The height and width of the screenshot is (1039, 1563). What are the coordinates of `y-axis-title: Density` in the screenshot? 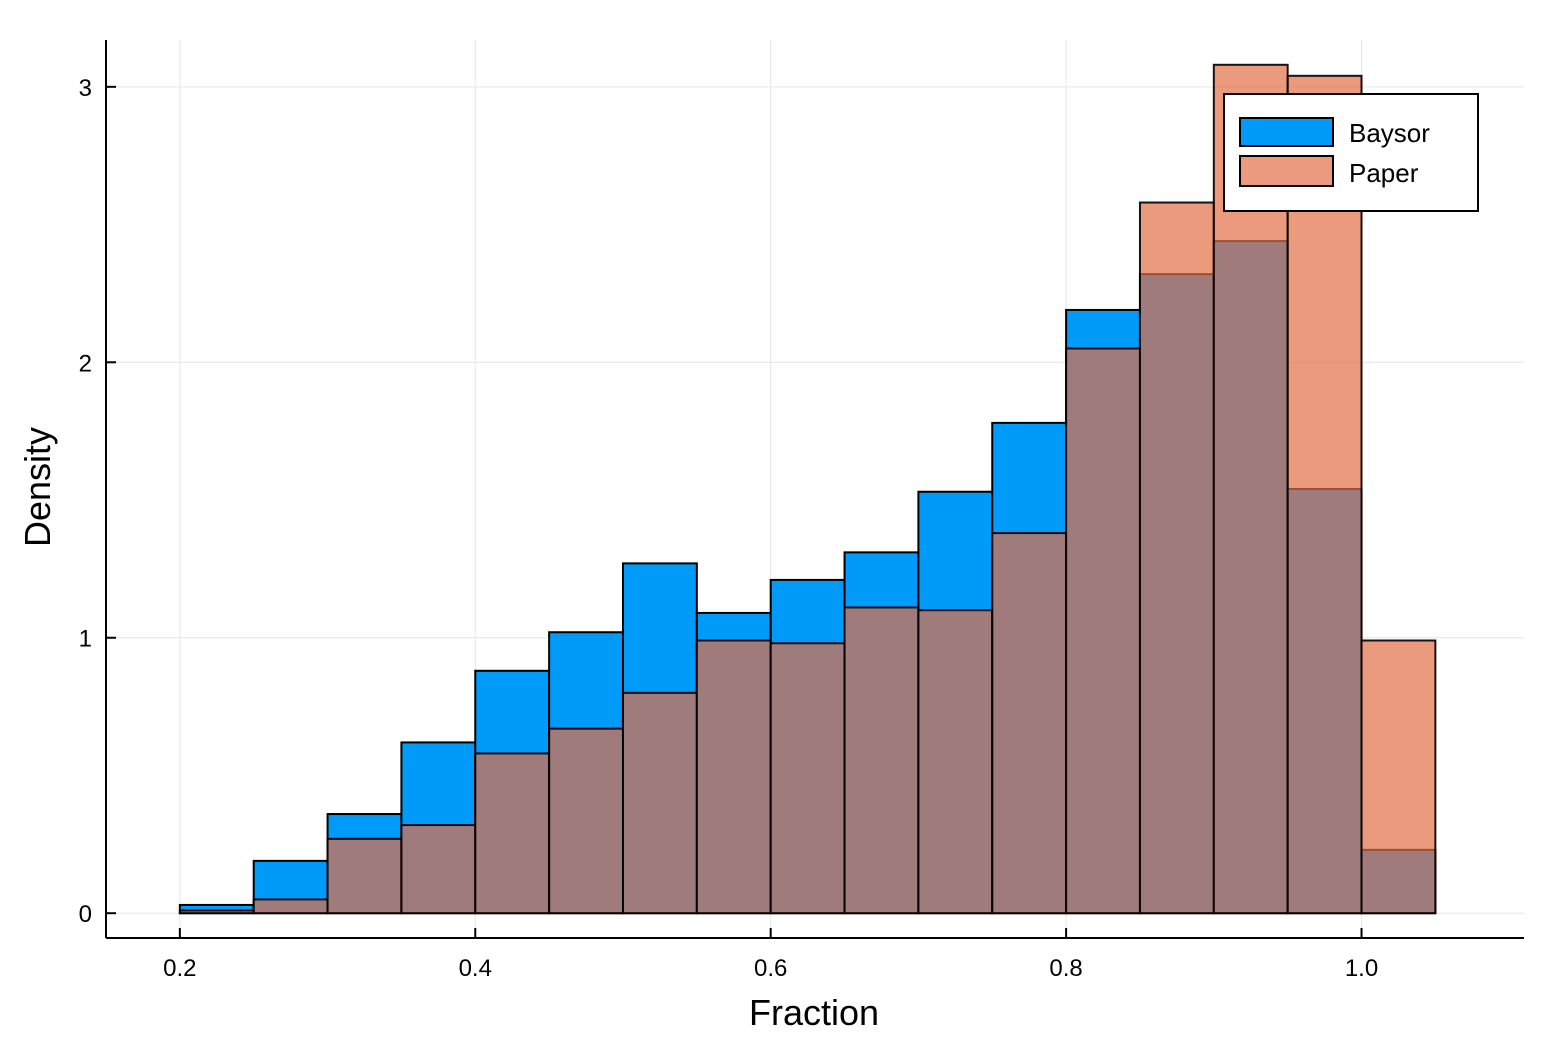 It's located at (37, 487).